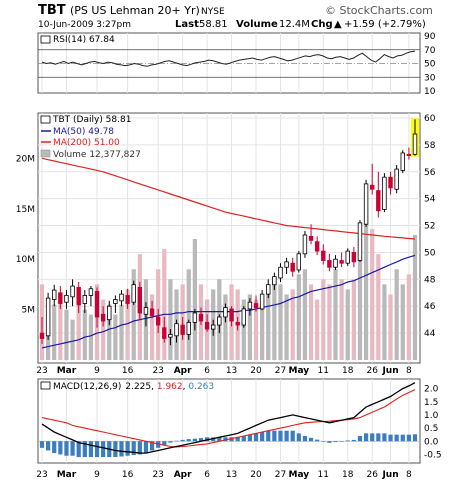 This screenshot has height=486, width=460. I want to click on x-axis-label: Jun, so click(389, 475).